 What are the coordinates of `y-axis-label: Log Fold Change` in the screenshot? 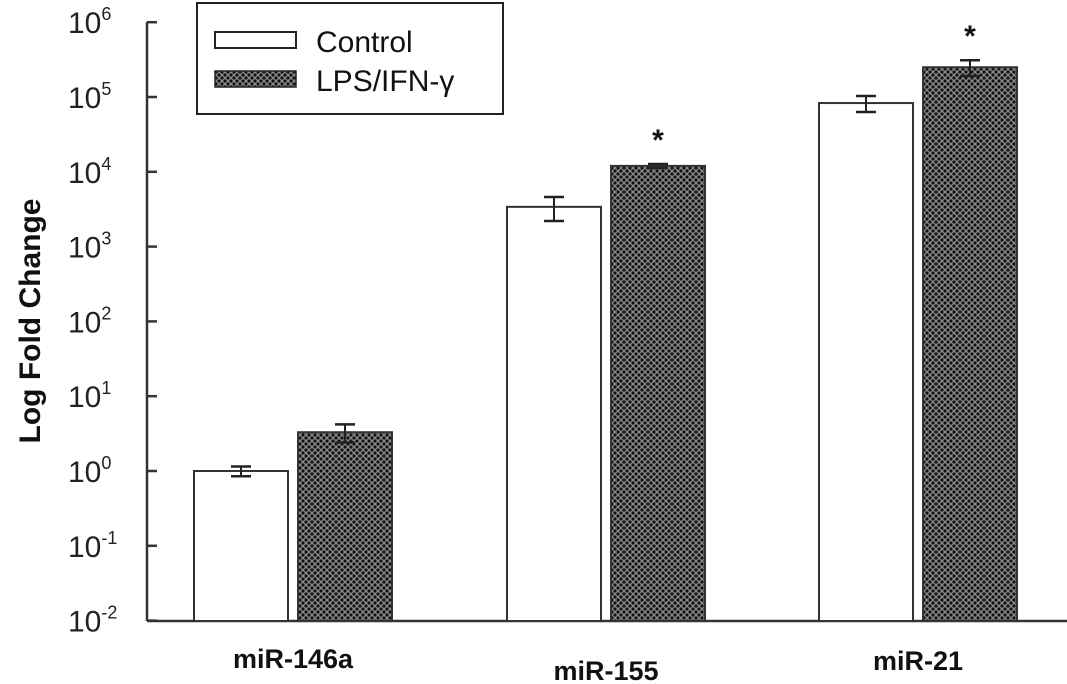 It's located at (30, 321).